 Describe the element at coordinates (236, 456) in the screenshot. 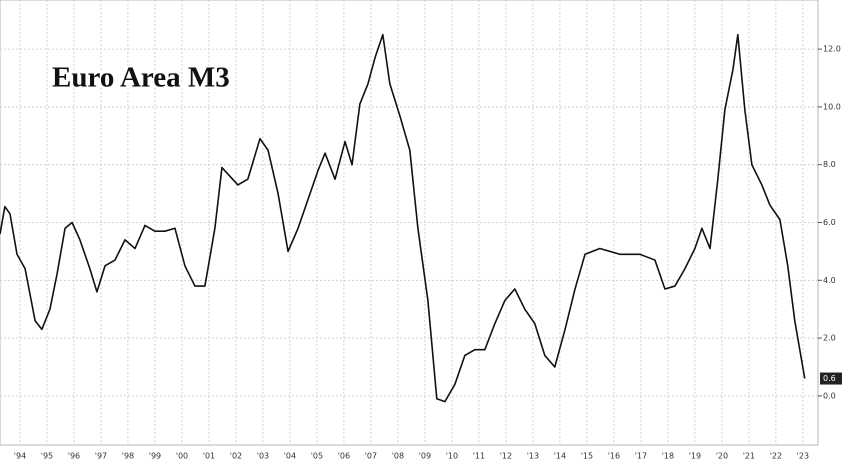

I see `x-tick-label: '02` at that location.